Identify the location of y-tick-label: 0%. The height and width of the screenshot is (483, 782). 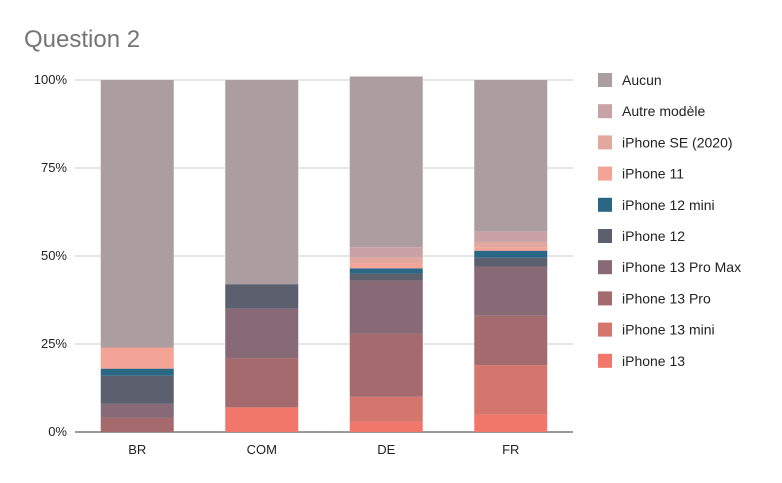
(57, 431).